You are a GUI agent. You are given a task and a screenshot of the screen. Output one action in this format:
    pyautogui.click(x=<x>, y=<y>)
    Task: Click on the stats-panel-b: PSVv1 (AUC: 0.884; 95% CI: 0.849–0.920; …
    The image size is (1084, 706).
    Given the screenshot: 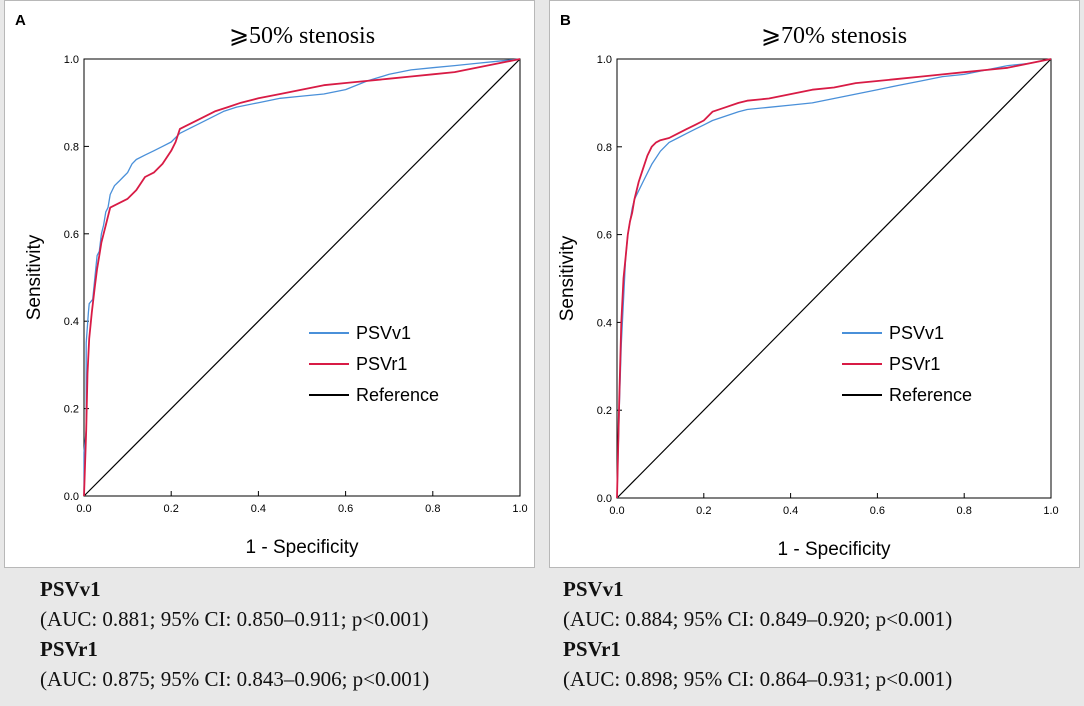 What is the action you would take?
    pyautogui.click(x=823, y=634)
    